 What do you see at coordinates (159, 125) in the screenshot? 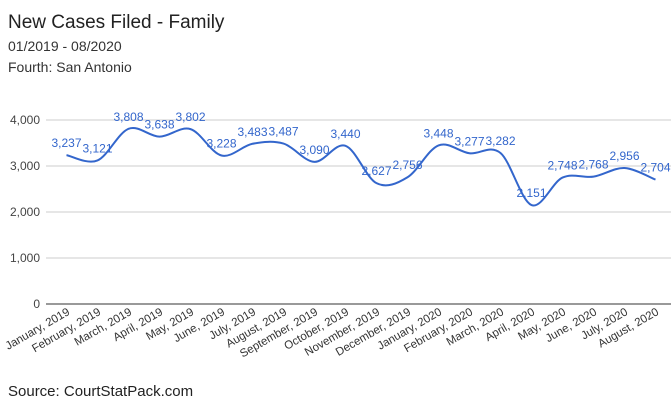
I see `data-label: 3,638` at bounding box center [159, 125].